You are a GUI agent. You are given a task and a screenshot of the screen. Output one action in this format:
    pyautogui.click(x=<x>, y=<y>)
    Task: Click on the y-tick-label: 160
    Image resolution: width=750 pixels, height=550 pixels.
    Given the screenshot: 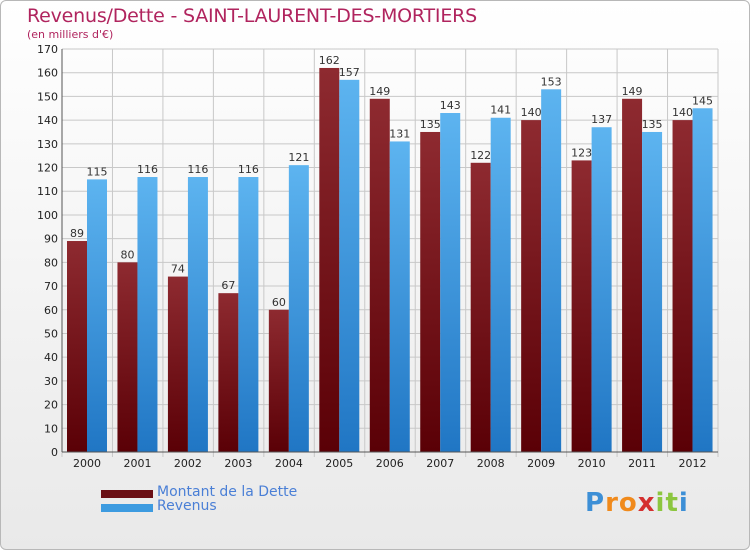 What is the action you would take?
    pyautogui.click(x=47, y=73)
    